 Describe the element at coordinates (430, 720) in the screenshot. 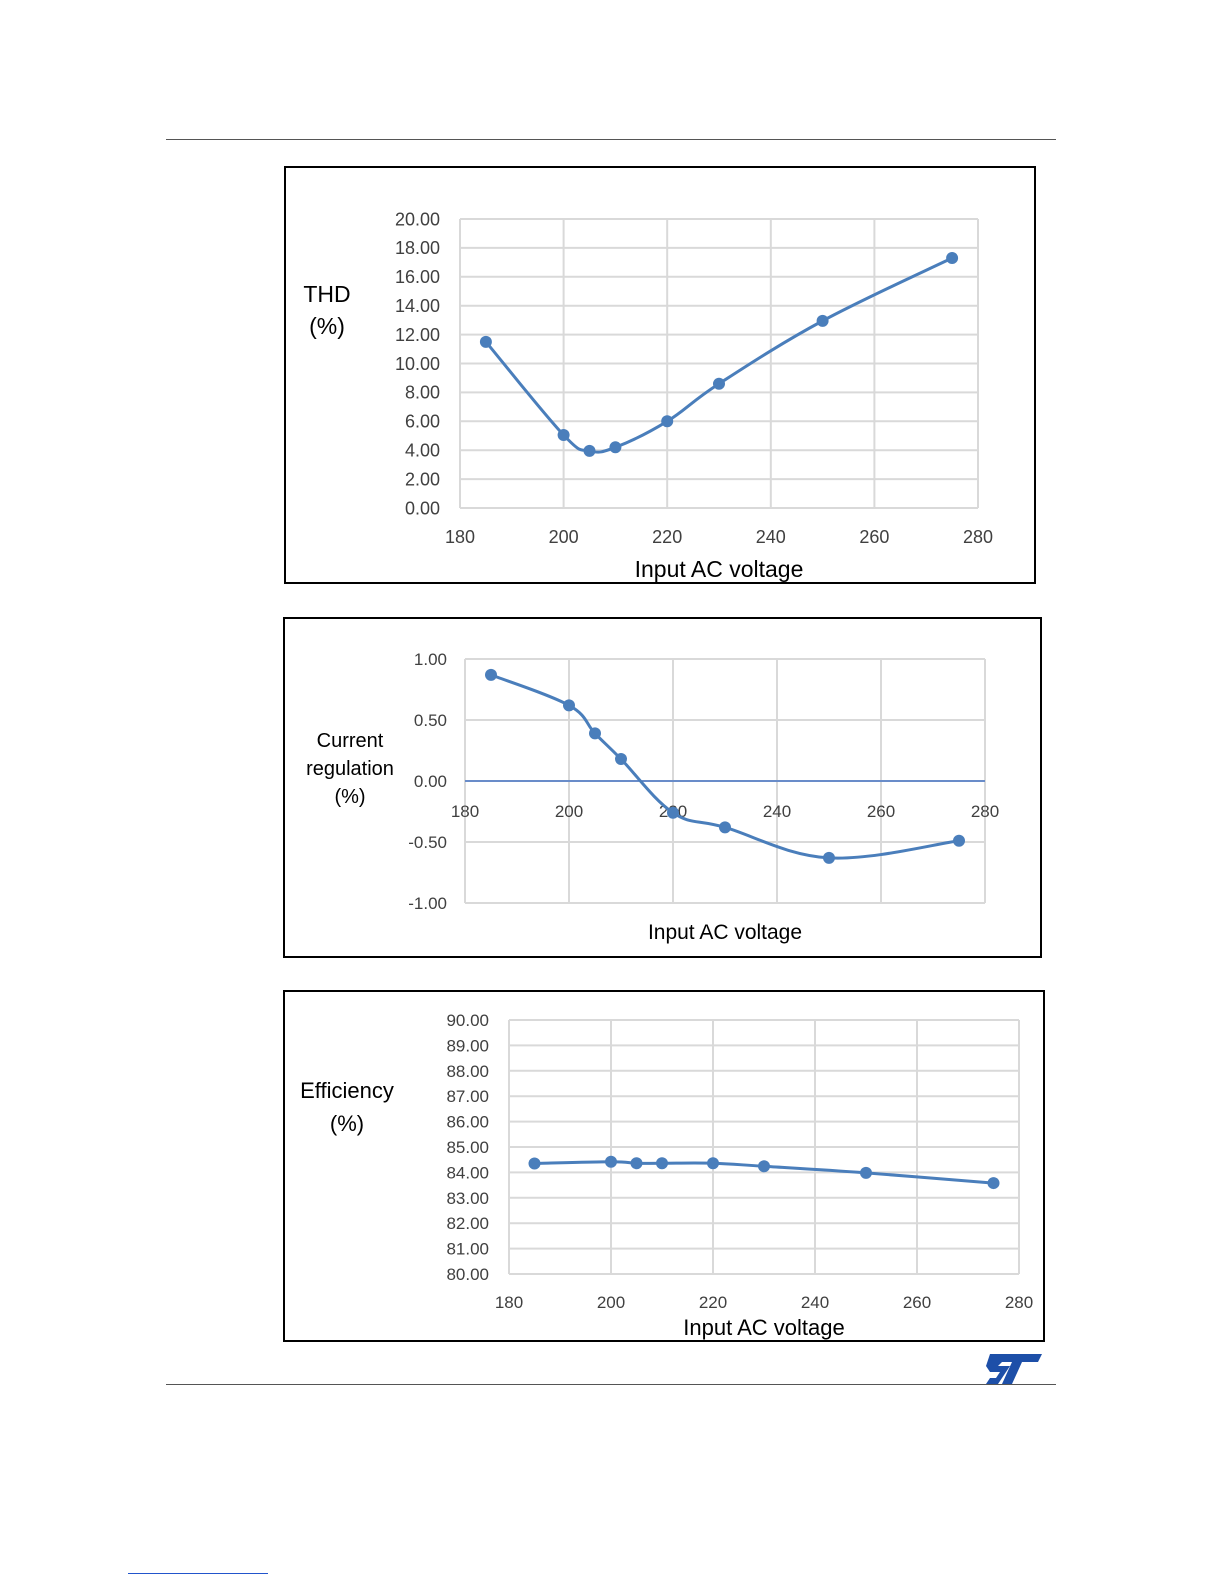

I see `y-tick-label: 0.50` at that location.